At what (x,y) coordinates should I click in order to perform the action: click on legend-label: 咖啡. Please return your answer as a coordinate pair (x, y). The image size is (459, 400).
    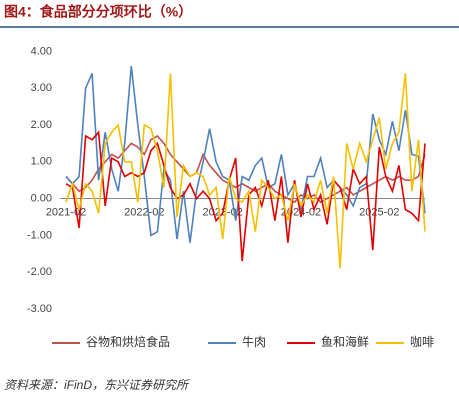
    Looking at the image, I should click on (422, 341).